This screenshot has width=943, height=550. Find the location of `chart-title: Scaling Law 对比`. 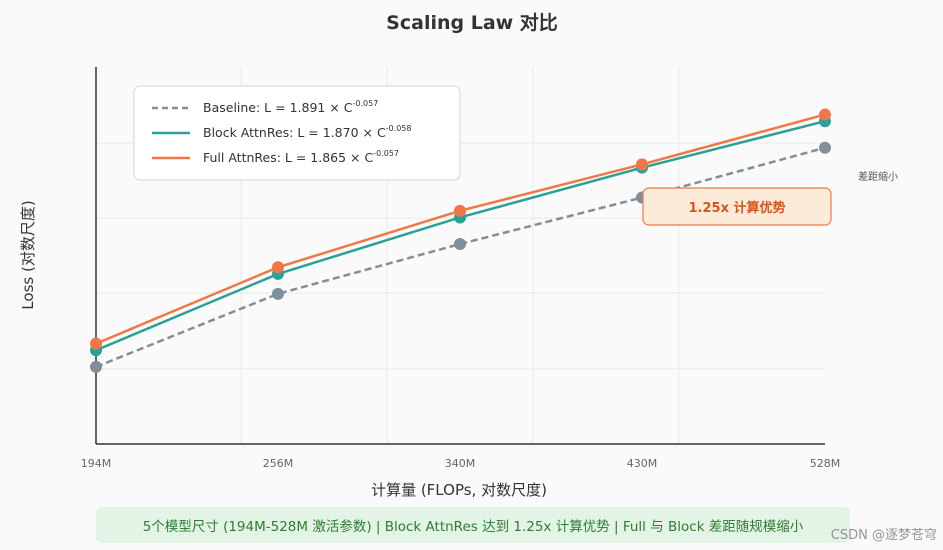

chart-title: Scaling Law 对比 is located at coordinates (472, 22).